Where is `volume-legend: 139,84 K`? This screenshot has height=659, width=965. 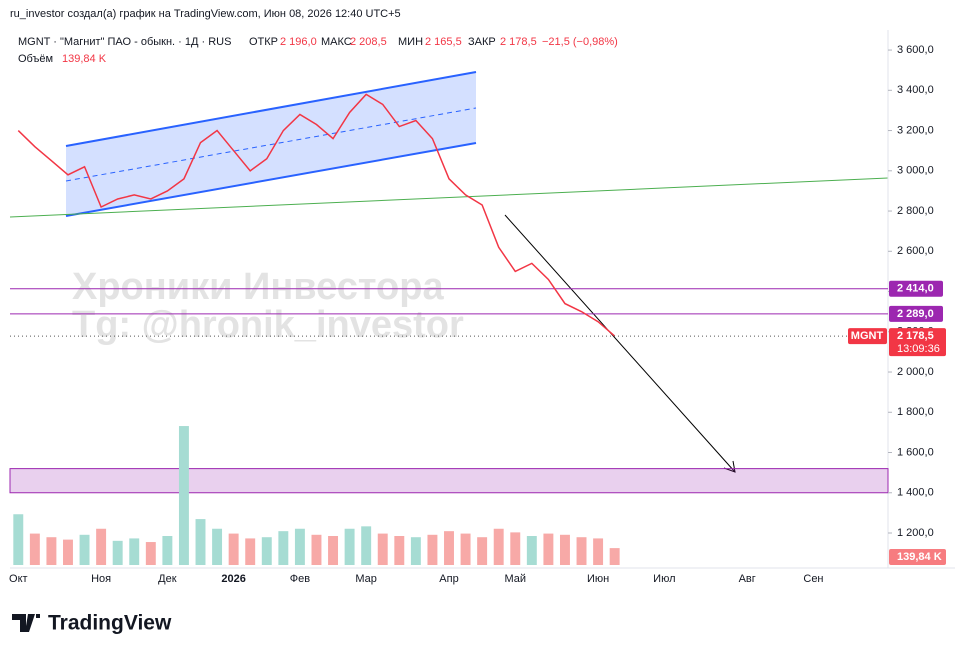
volume-legend: 139,84 K is located at coordinates (84, 59).